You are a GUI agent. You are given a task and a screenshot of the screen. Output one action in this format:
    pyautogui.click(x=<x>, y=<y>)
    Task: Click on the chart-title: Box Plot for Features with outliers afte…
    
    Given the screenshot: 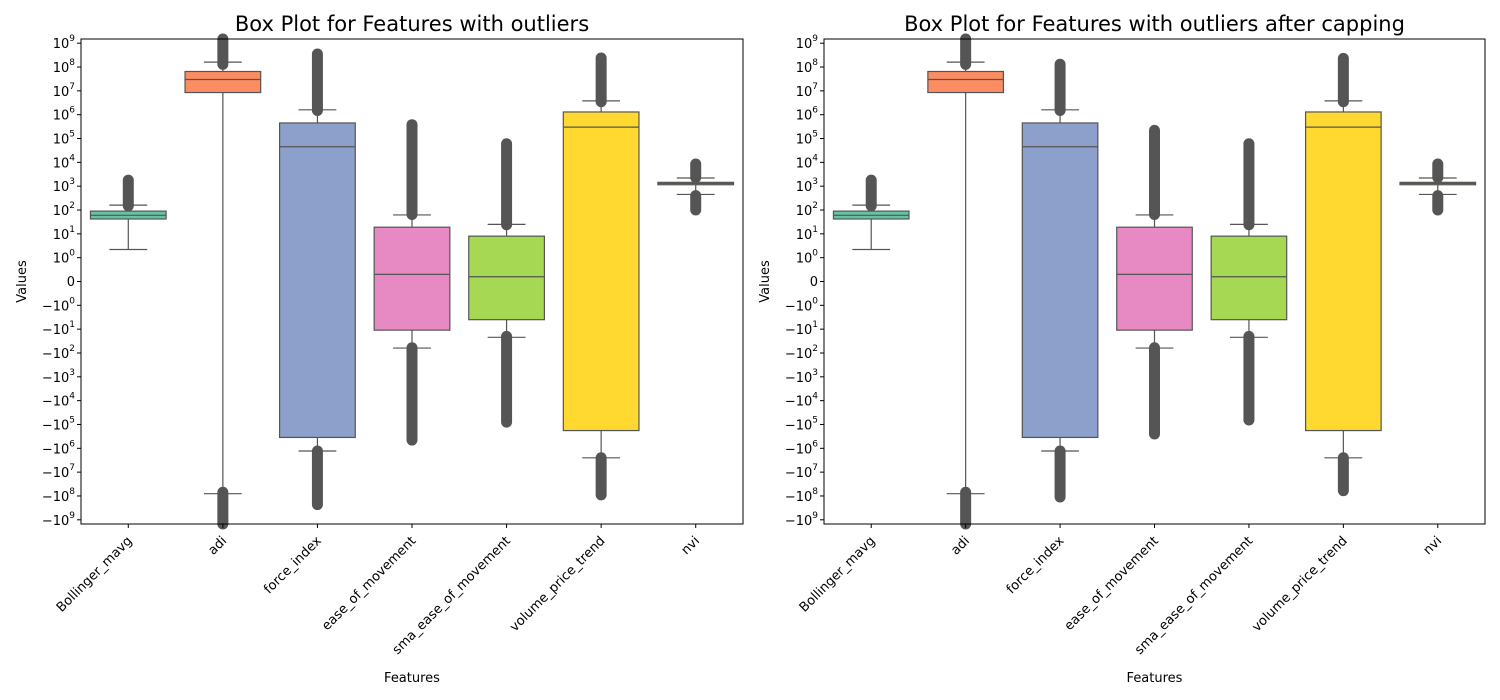 What is the action you would take?
    pyautogui.click(x=1154, y=24)
    